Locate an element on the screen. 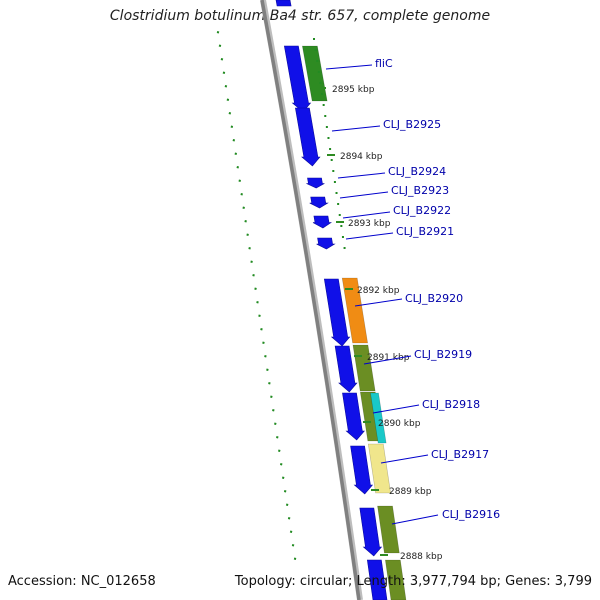 The width and height of the screenshot is (600, 600). kbp-tick-2888: 2888 kbp is located at coordinates (411, 557).